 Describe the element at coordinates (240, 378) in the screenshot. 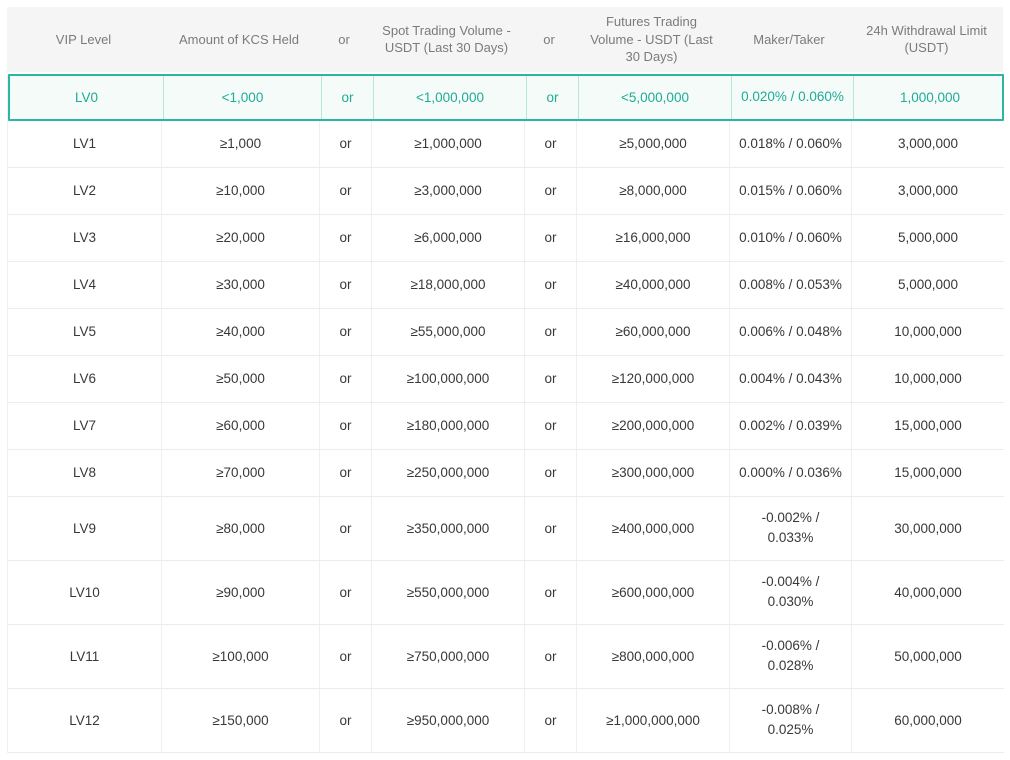

I see `kcs-held-cell: ≥50,000` at that location.